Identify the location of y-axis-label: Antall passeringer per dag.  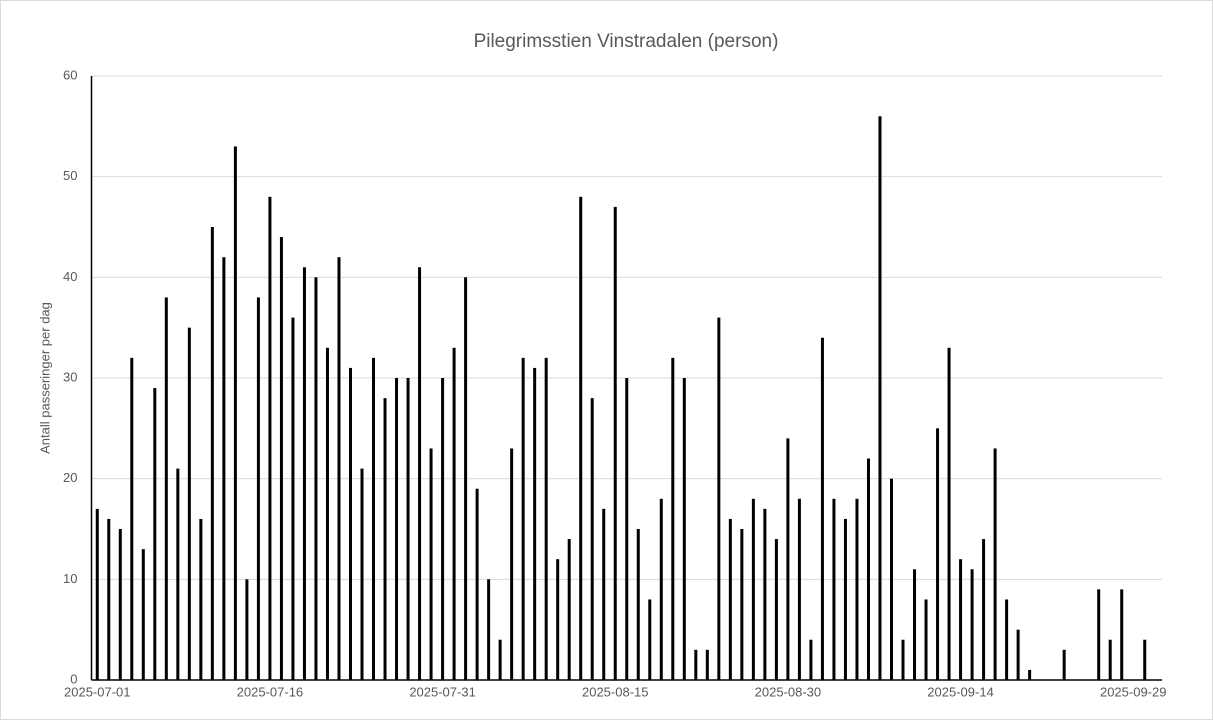
(44, 378).